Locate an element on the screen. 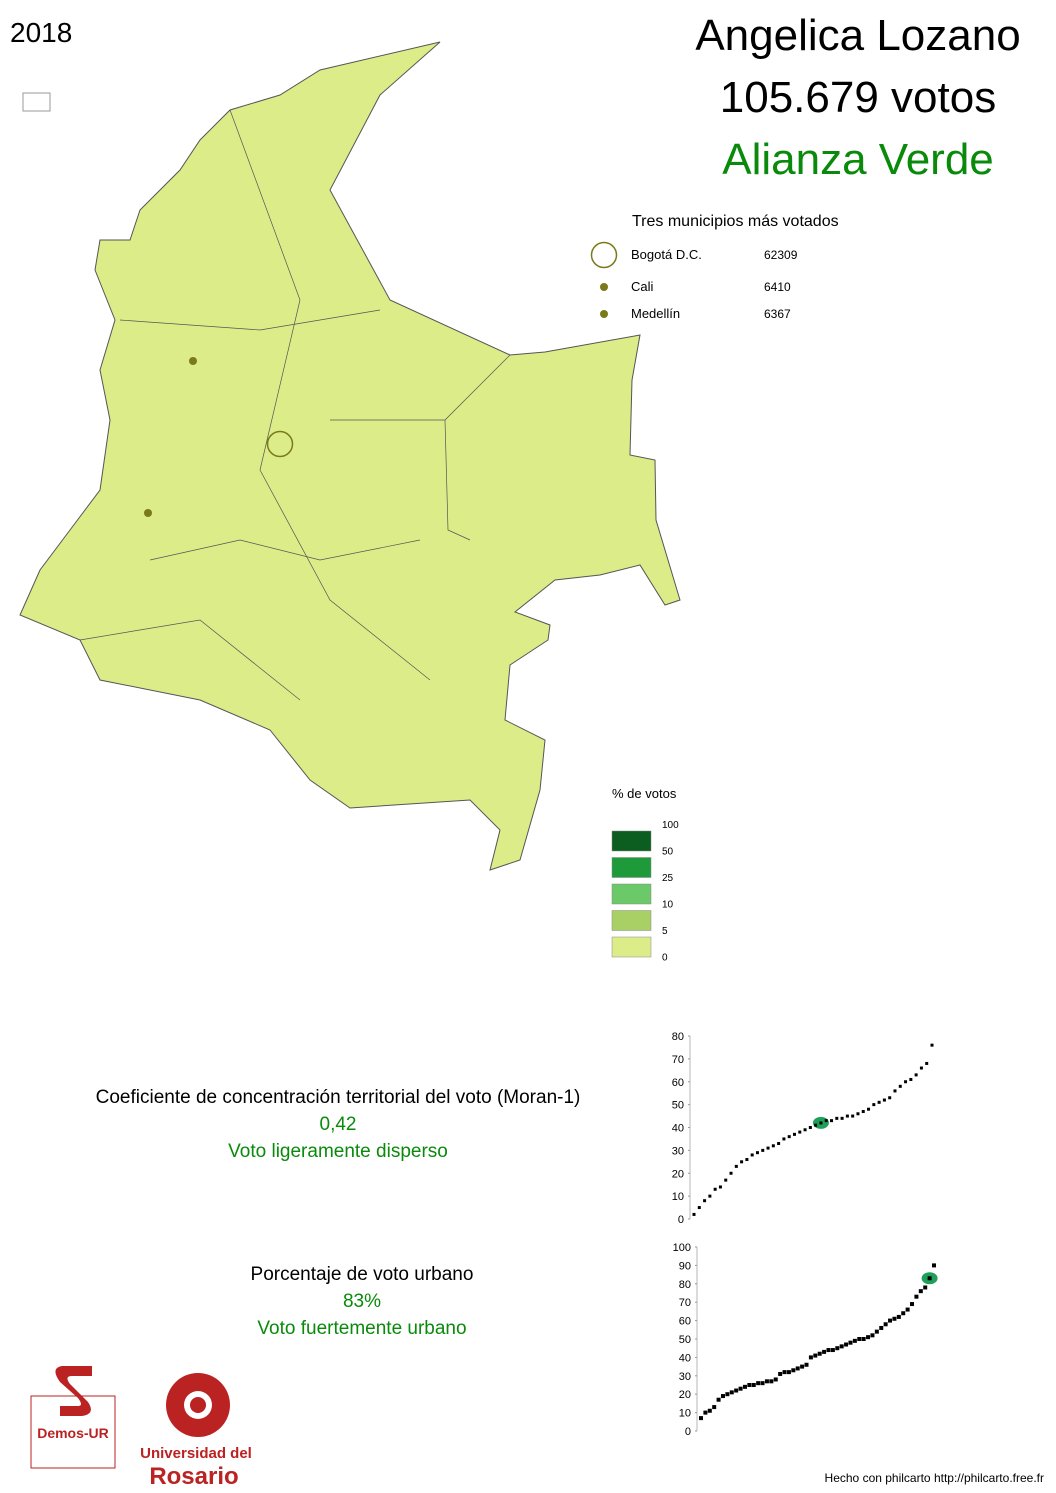 Image resolution: width=1056 pixels, height=1493 pixels. university-line1: Universidad del is located at coordinates (196, 1453).